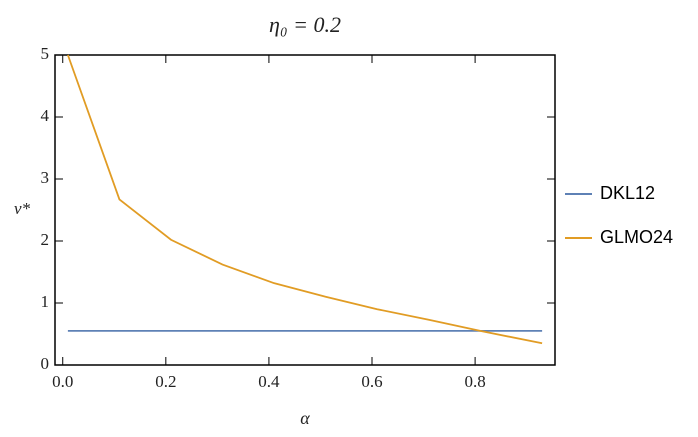 The image size is (698, 437). What do you see at coordinates (45, 363) in the screenshot?
I see `y-tick-label: 0` at bounding box center [45, 363].